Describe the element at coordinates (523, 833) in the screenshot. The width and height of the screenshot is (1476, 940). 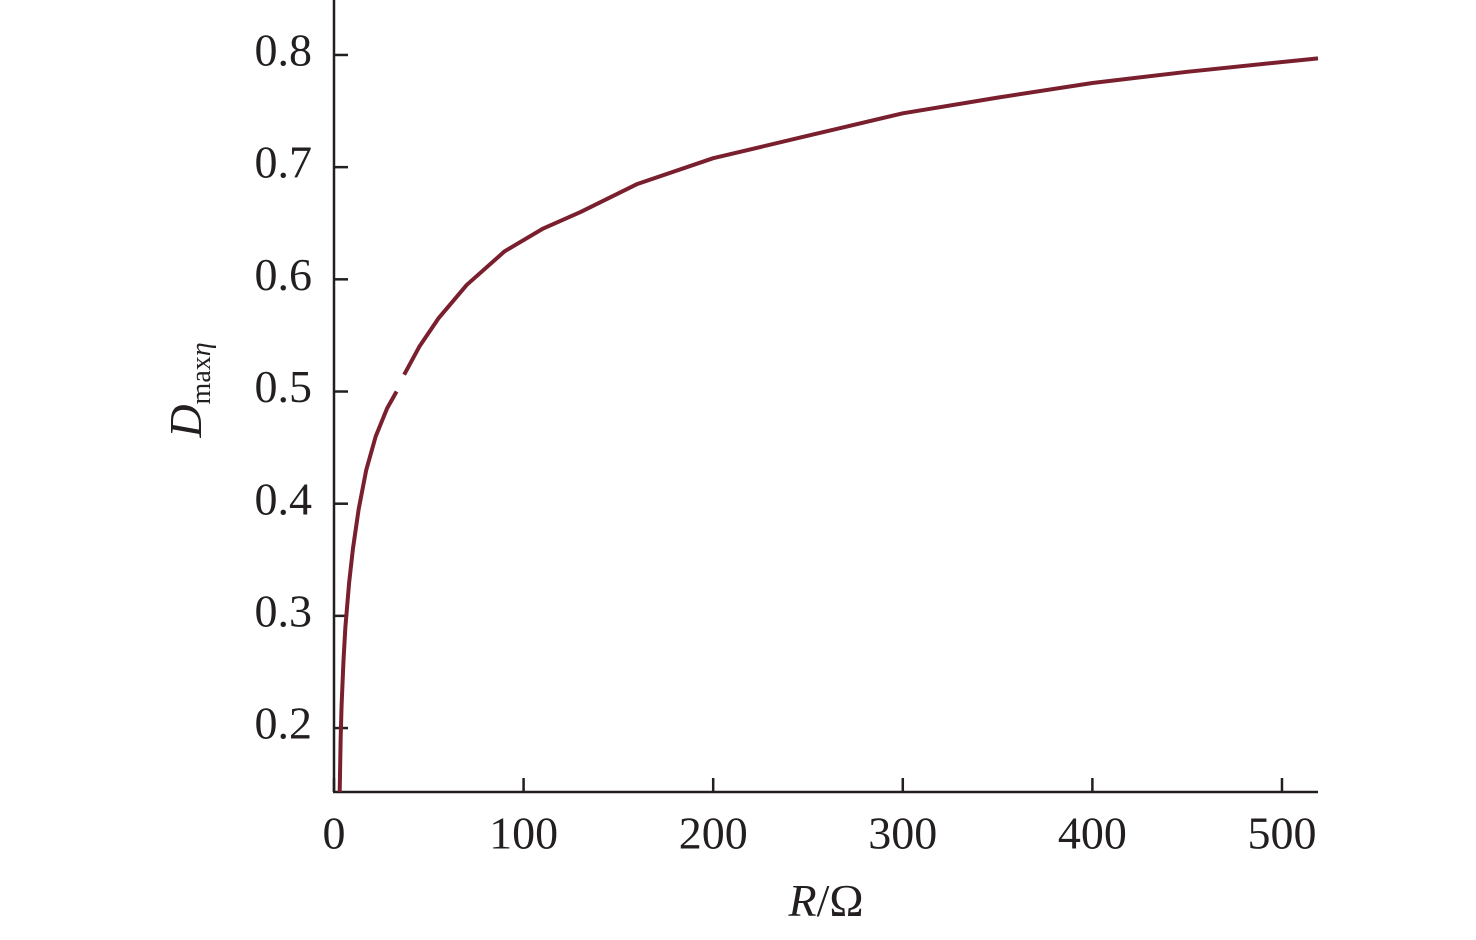
I see `x-tick-label: 100` at that location.